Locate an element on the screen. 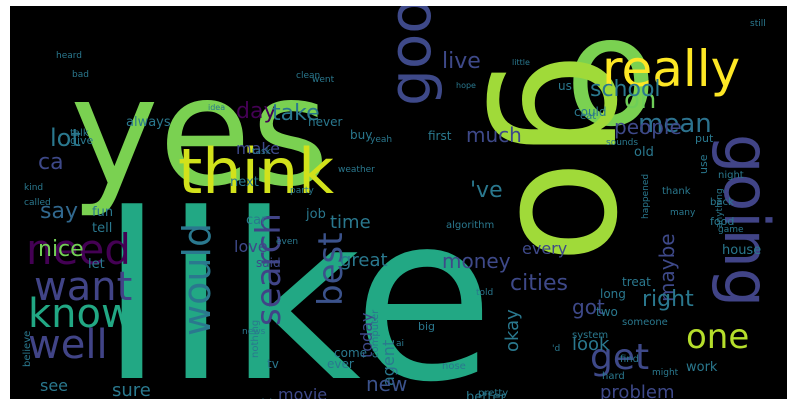  word-go-3: go is located at coordinates (580, 158).